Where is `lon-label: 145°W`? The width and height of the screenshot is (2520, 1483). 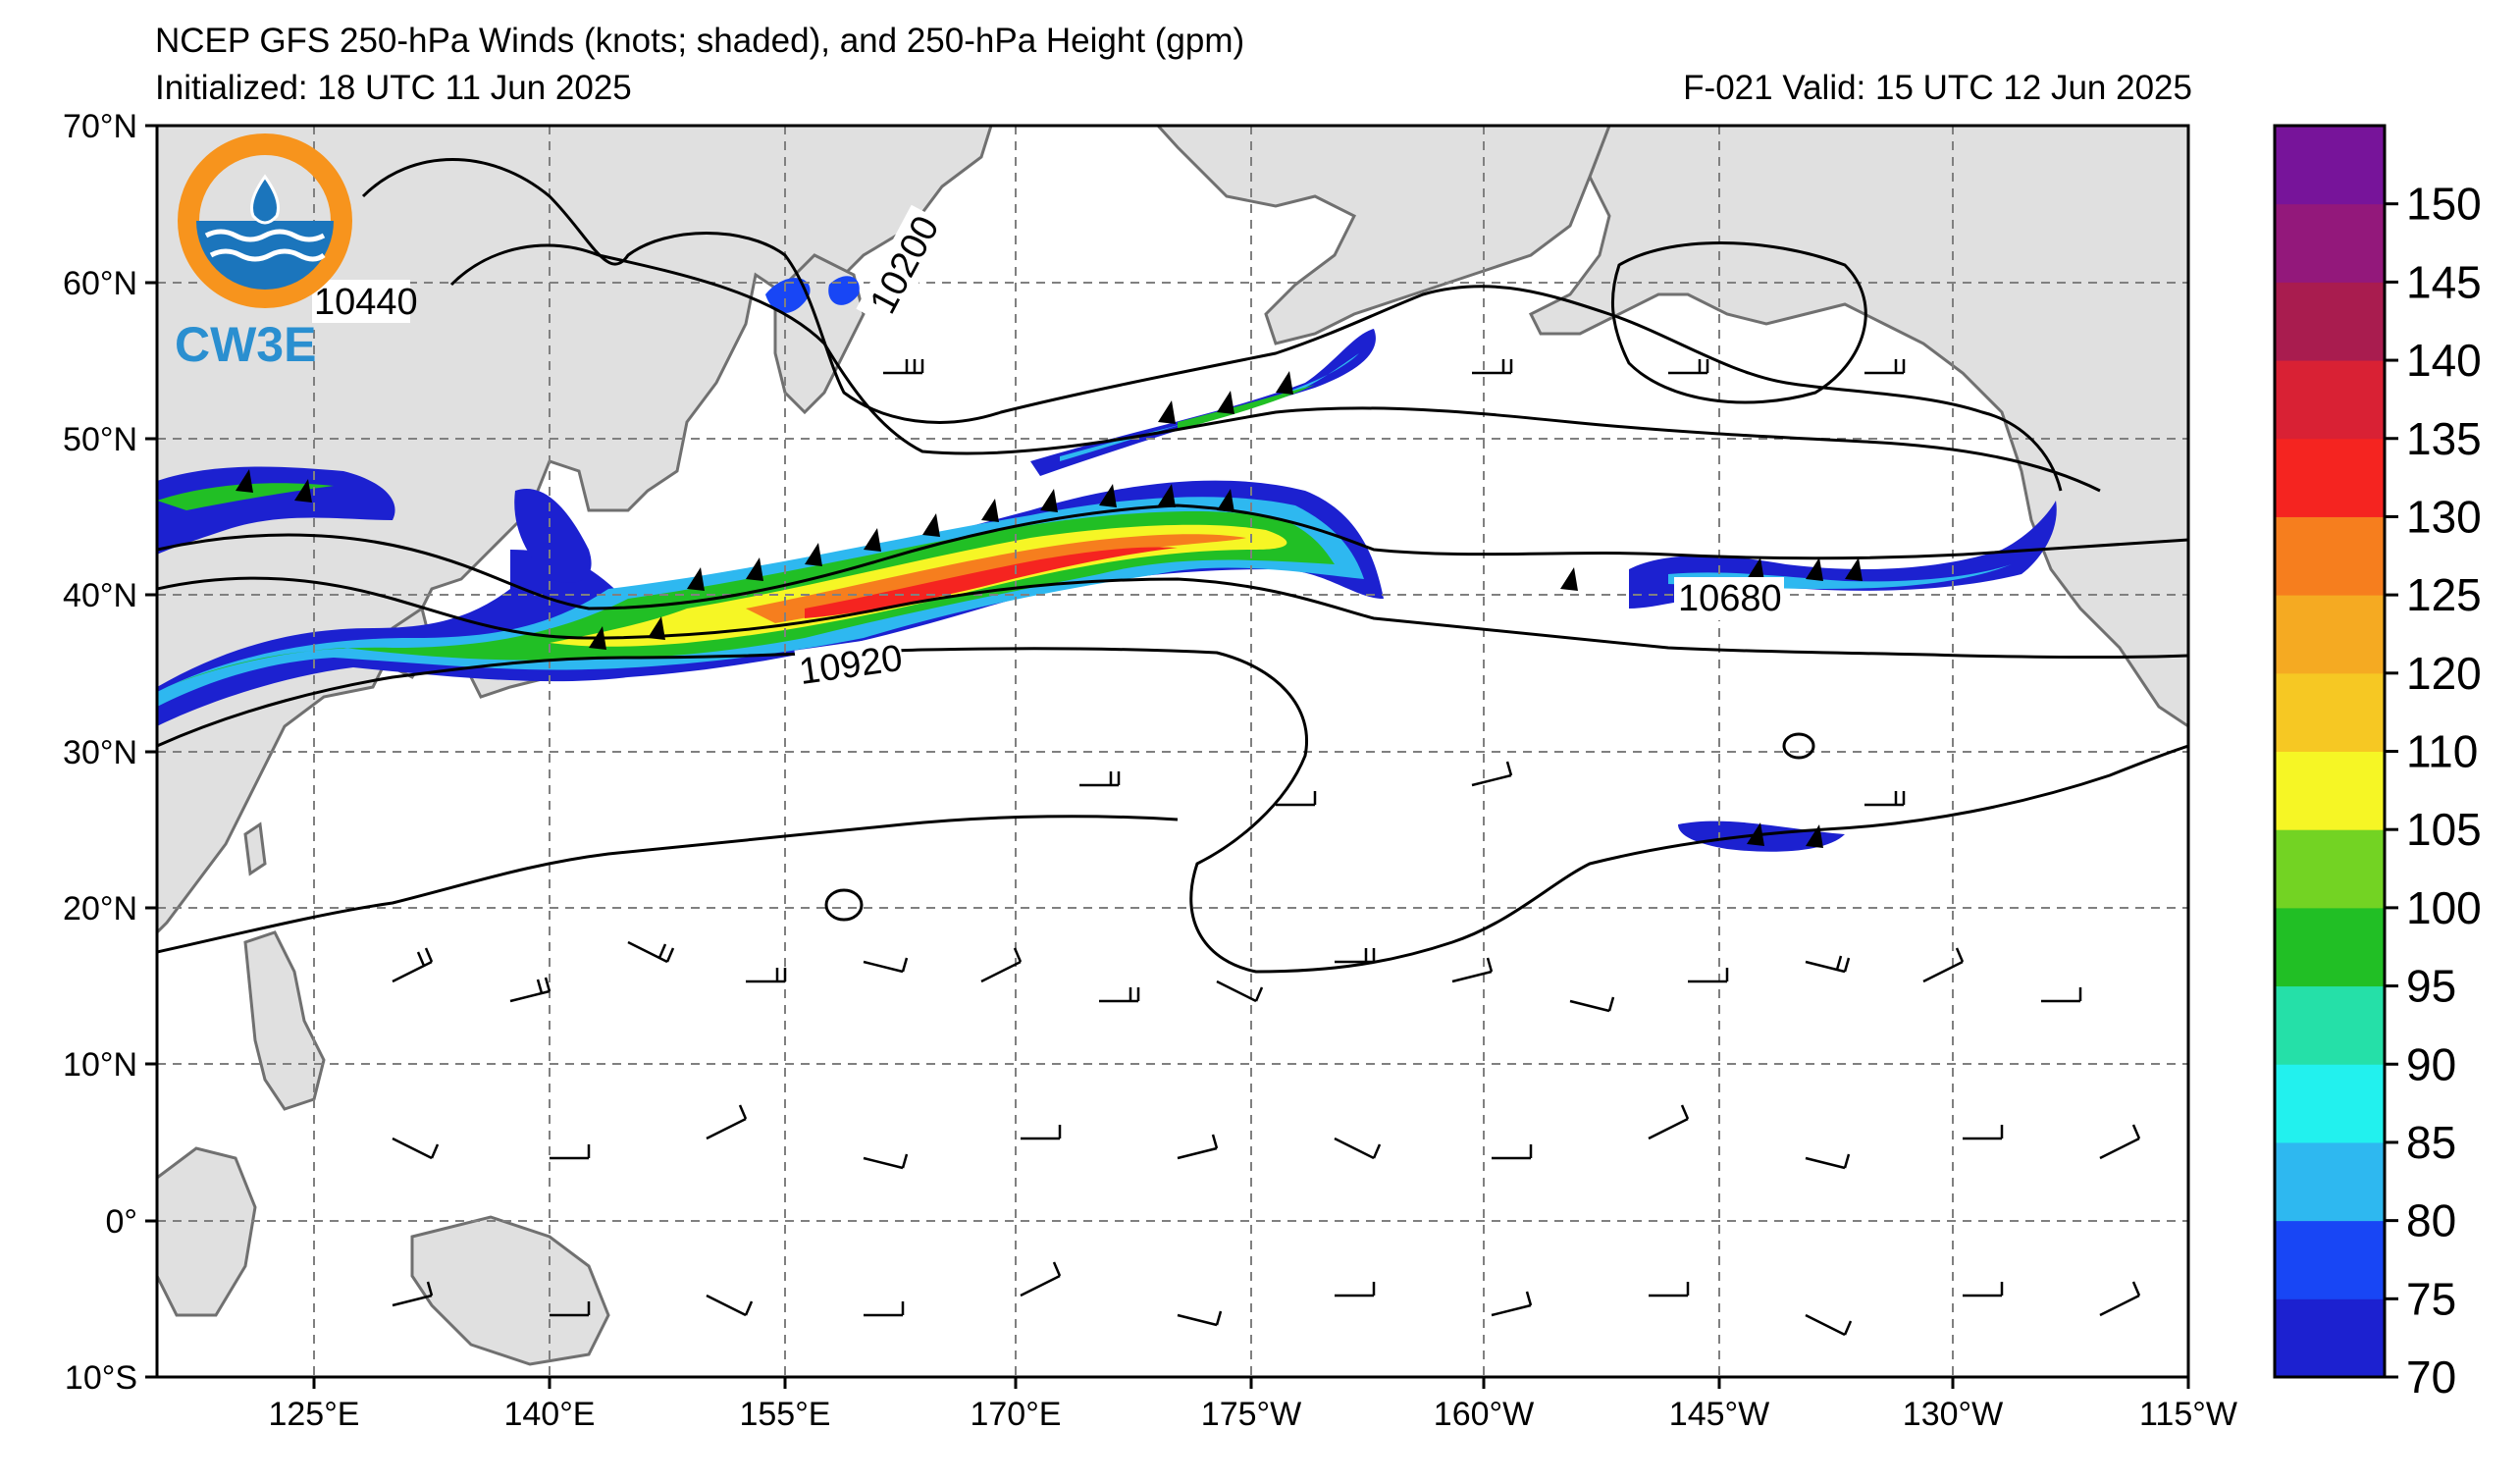 lon-label: 145°W is located at coordinates (1719, 1415).